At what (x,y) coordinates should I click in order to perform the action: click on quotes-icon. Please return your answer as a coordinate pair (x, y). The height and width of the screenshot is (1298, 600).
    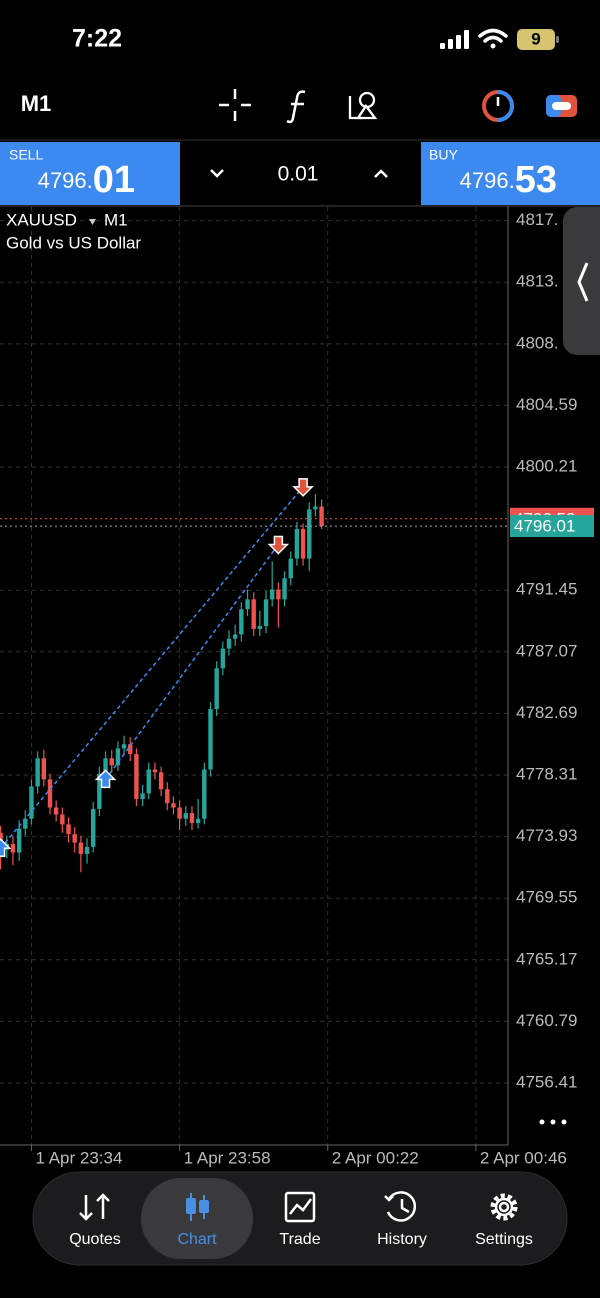
    Looking at the image, I should click on (94, 1207).